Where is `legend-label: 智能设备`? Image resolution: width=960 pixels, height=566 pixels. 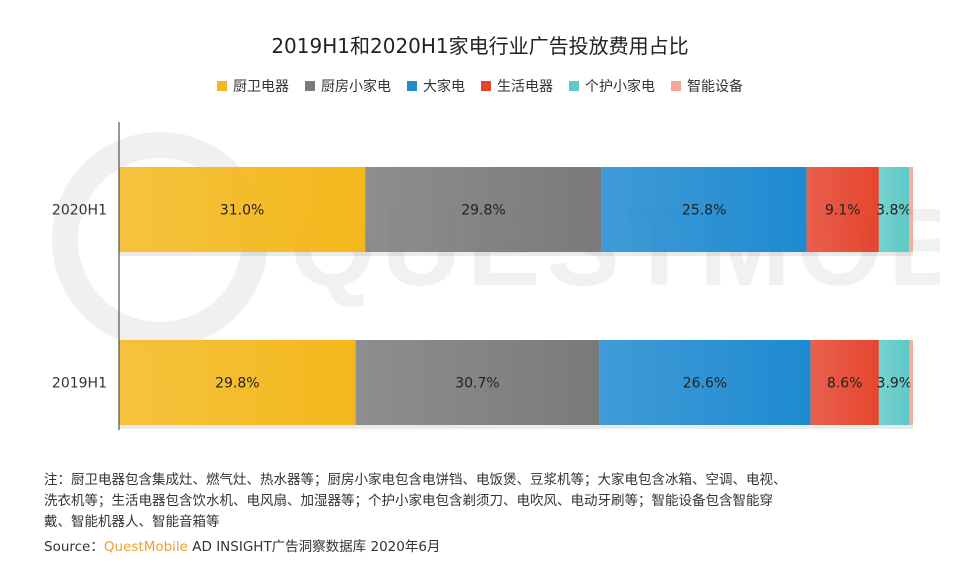
legend-label: 智能设备 is located at coordinates (715, 87).